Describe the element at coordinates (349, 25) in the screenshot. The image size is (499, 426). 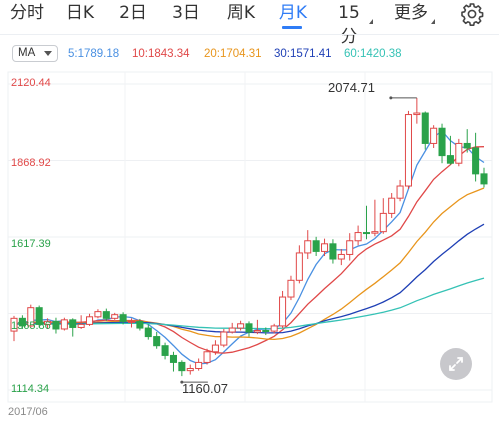
I see `tab-15-minute: 15分` at that location.